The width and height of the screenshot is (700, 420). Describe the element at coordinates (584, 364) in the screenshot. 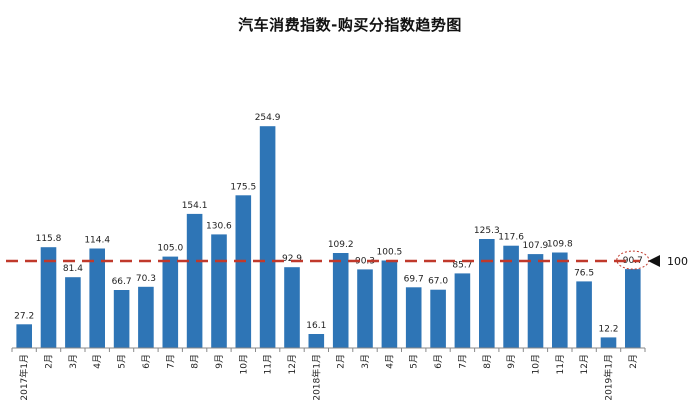

I see `x-tick-label-24: 12月` at that location.